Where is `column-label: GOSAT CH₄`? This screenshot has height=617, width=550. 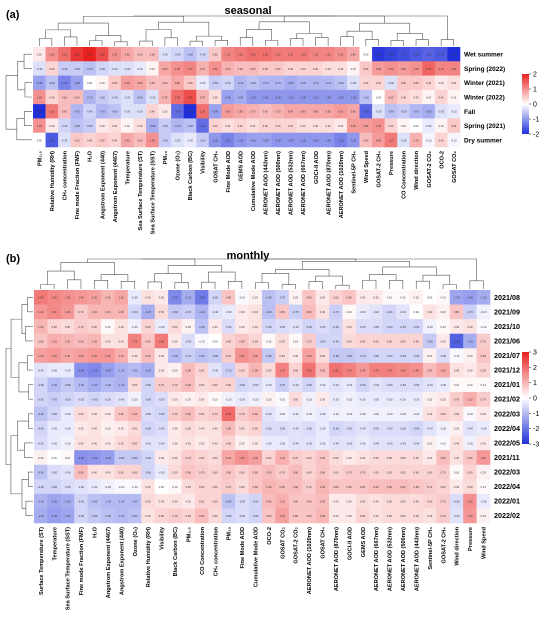
column-label: GOSAT CH₄ is located at coordinates (216, 167).